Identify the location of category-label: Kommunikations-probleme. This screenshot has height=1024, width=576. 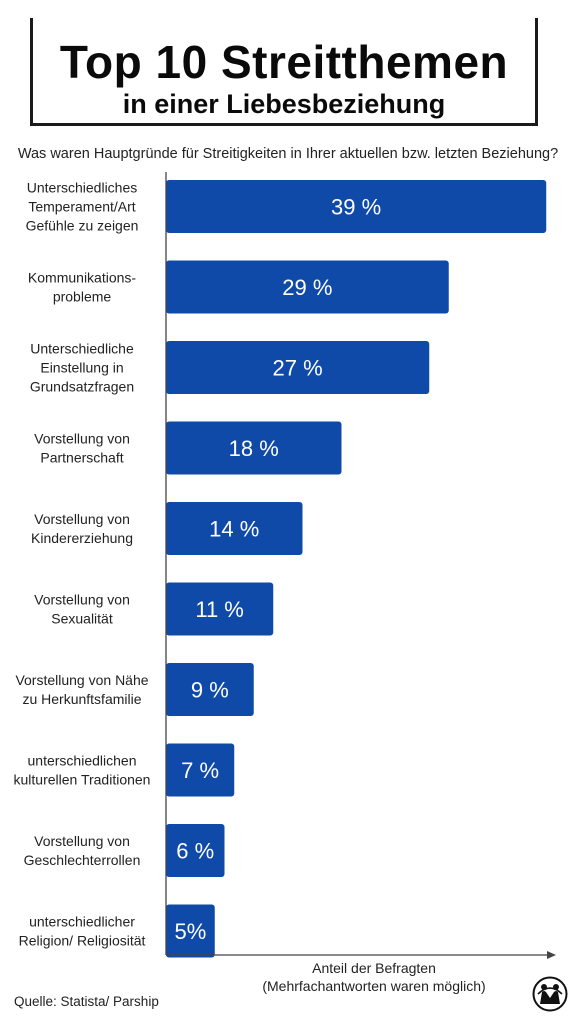
(82, 287).